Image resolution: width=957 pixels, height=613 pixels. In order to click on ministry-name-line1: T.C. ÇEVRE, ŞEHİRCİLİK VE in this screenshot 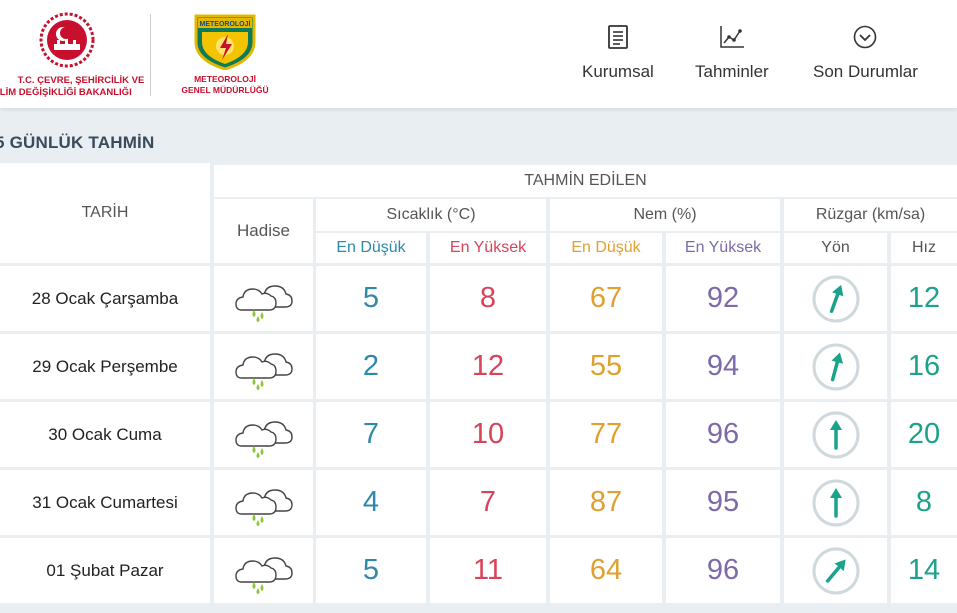, I will do `click(81, 80)`.